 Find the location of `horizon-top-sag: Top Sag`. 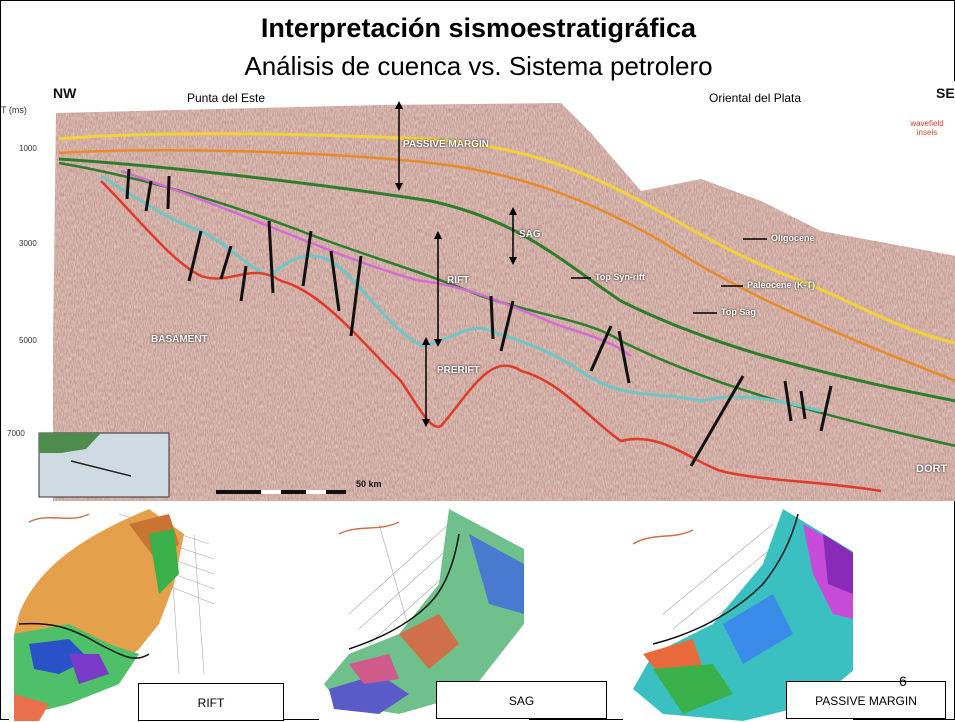

horizon-top-sag: Top Sag is located at coordinates (738, 312).